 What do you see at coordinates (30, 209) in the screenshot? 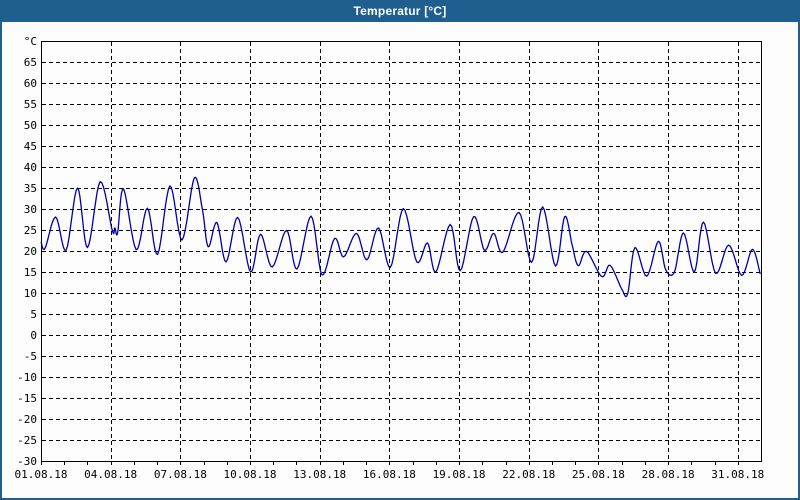
I see `svg-text: 30` at bounding box center [30, 209].